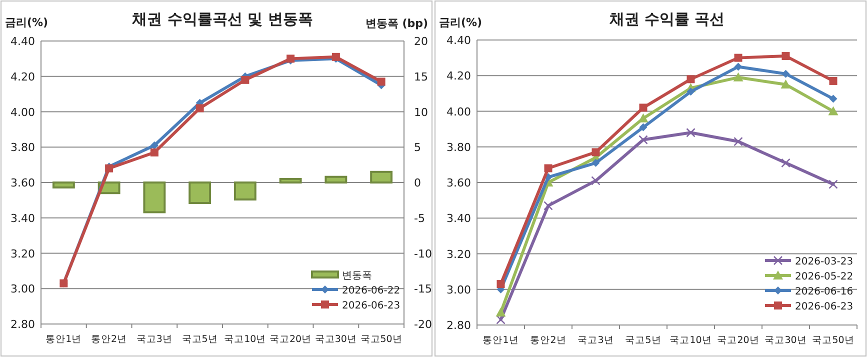 Image resolution: width=868 pixels, height=358 pixels. What do you see at coordinates (357, 276) in the screenshot?
I see `legend-label: 변동폭` at bounding box center [357, 276].